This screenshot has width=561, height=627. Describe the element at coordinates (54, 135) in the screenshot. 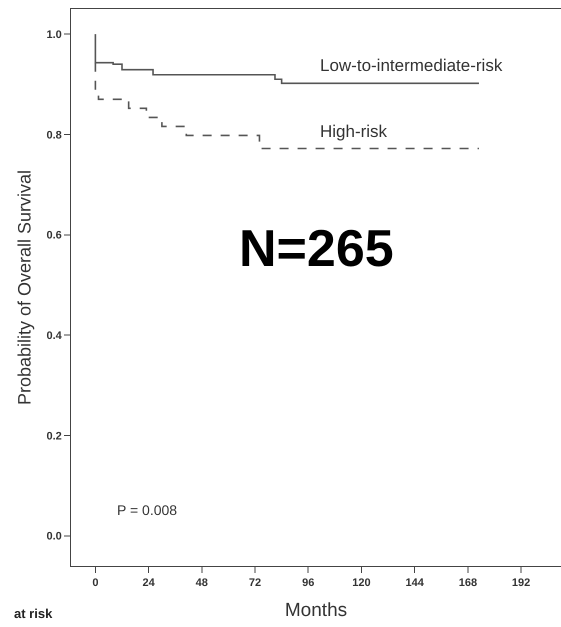

I see `y-tick-label: 0.8` at that location.